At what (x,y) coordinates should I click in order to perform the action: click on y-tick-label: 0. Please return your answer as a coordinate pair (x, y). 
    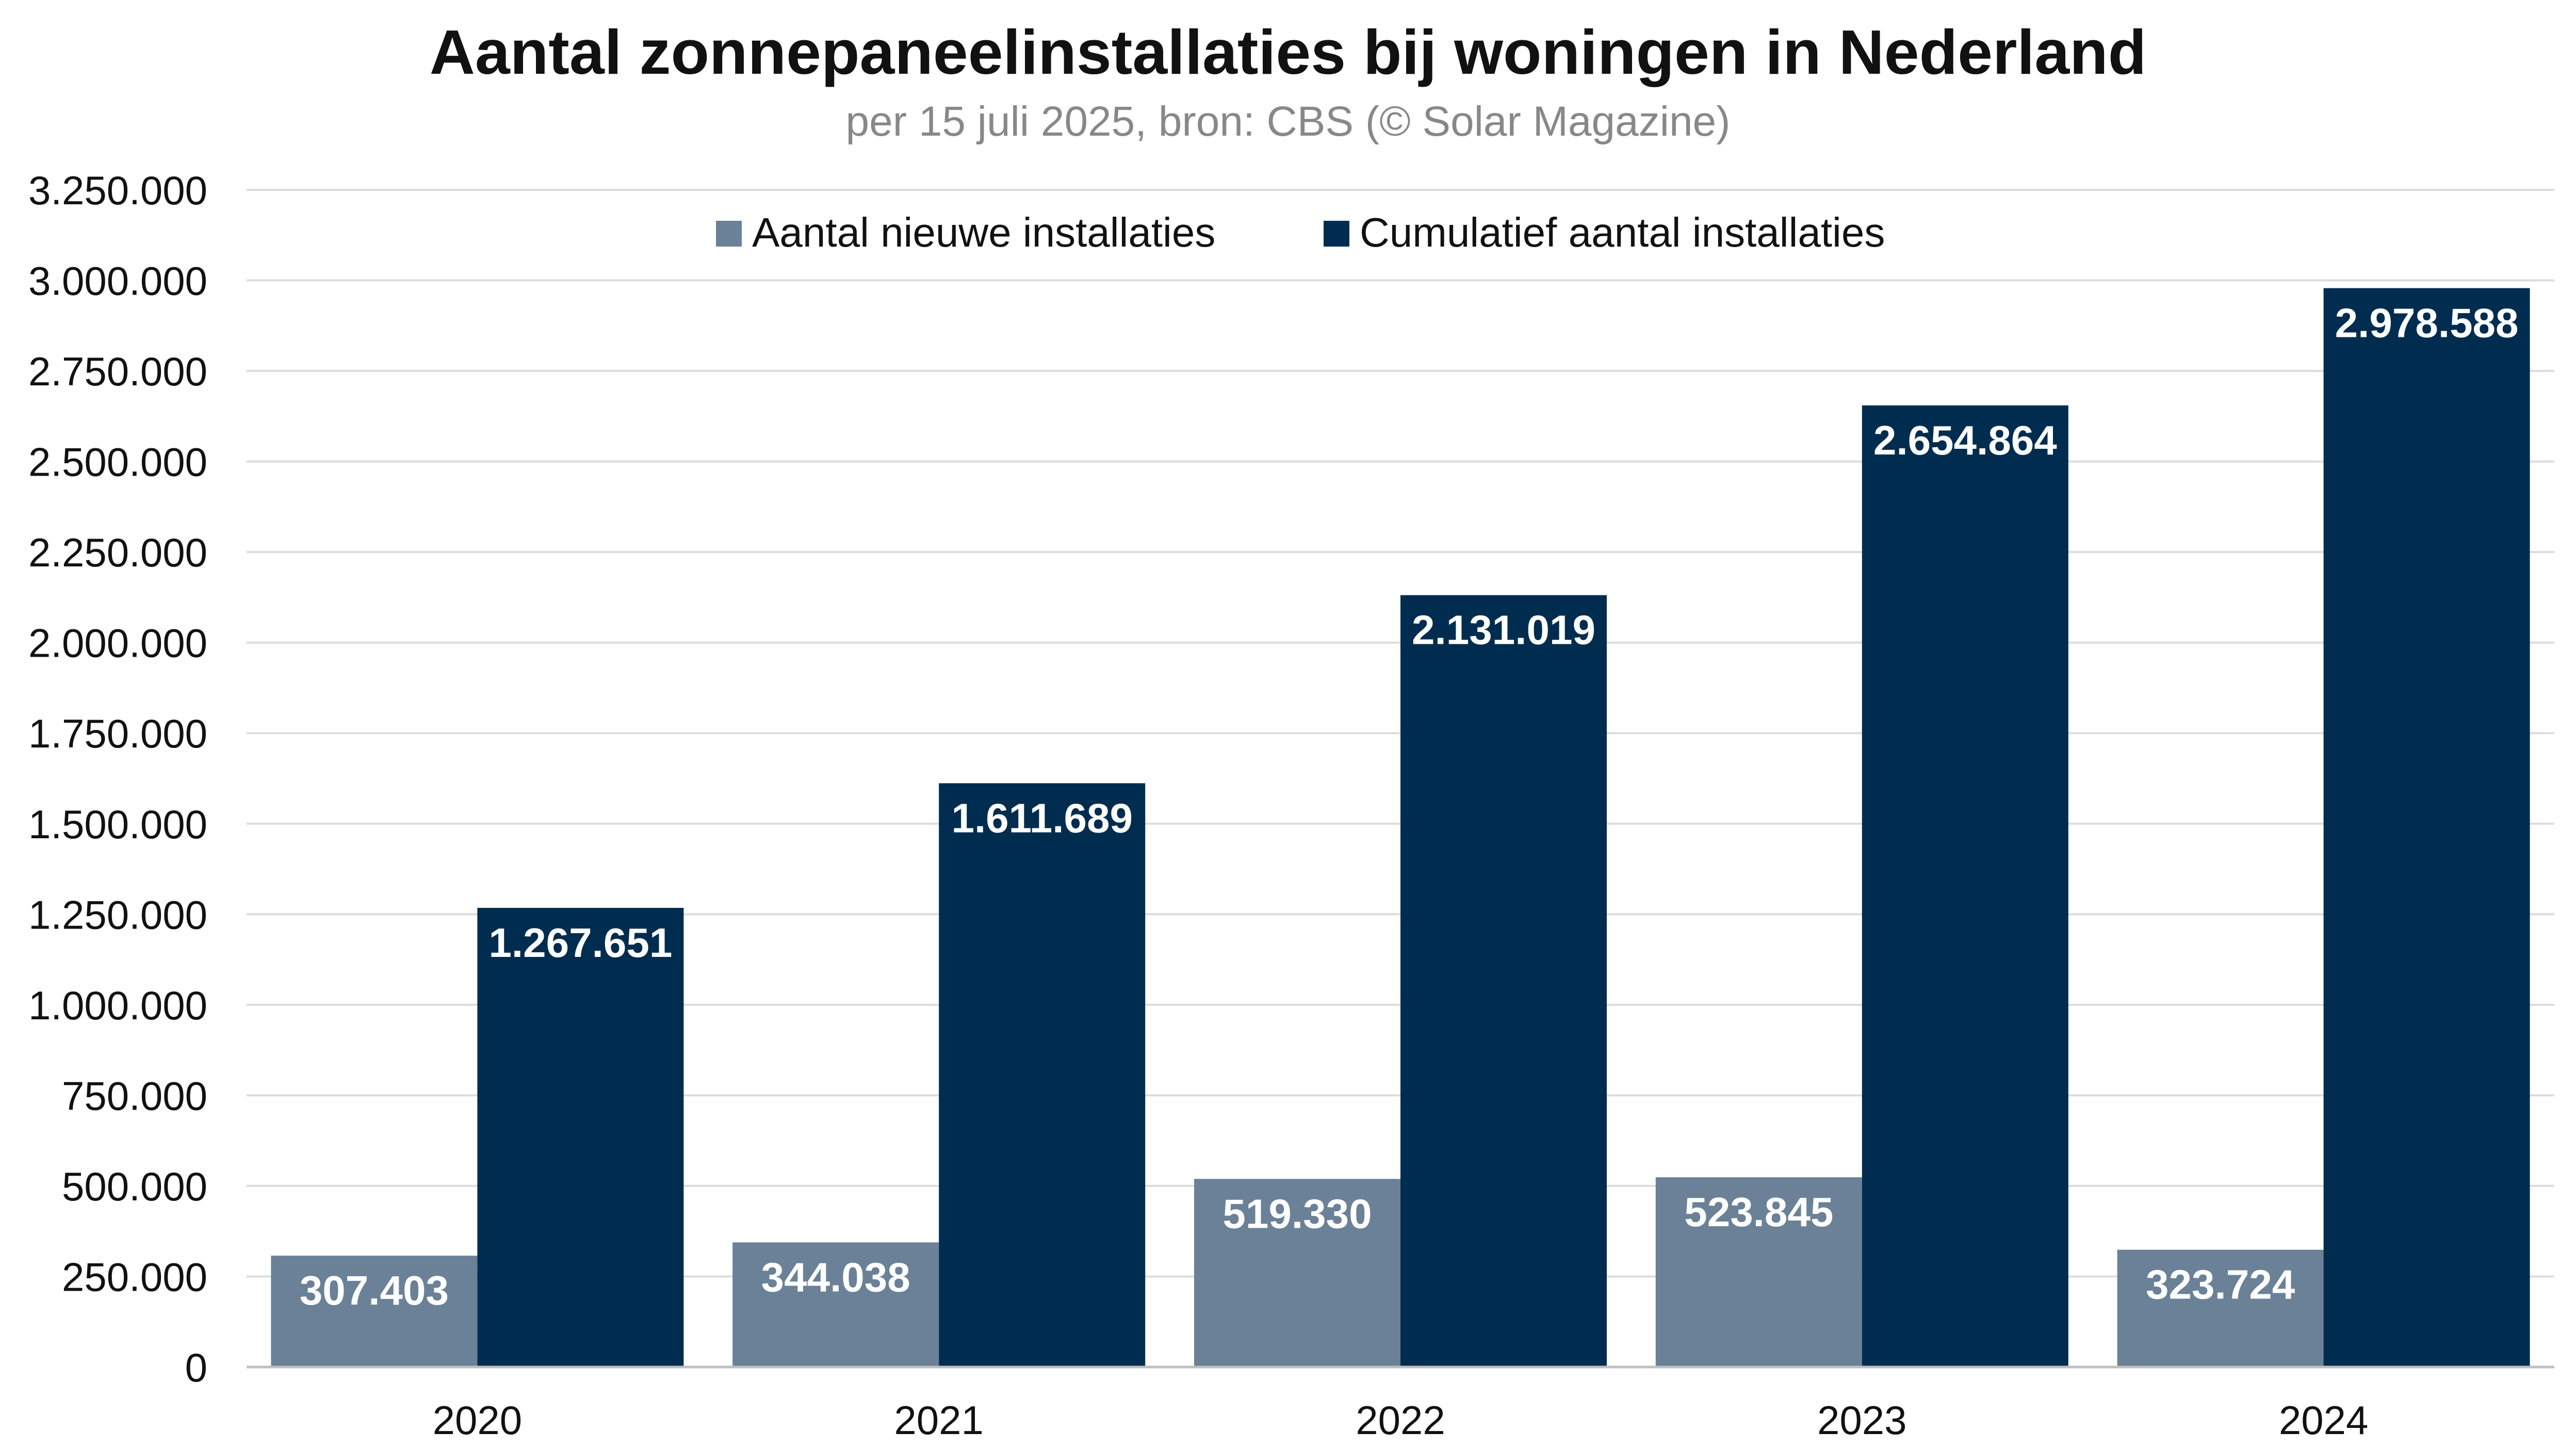
    Looking at the image, I should click on (196, 1367).